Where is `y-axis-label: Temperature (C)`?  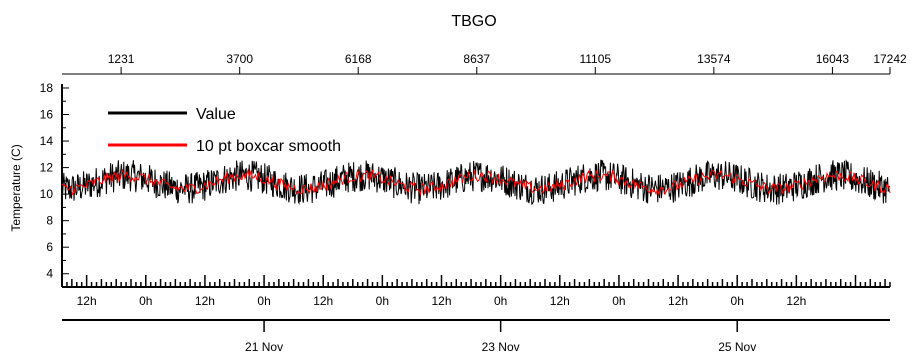 y-axis-label: Temperature (C) is located at coordinates (16, 187).